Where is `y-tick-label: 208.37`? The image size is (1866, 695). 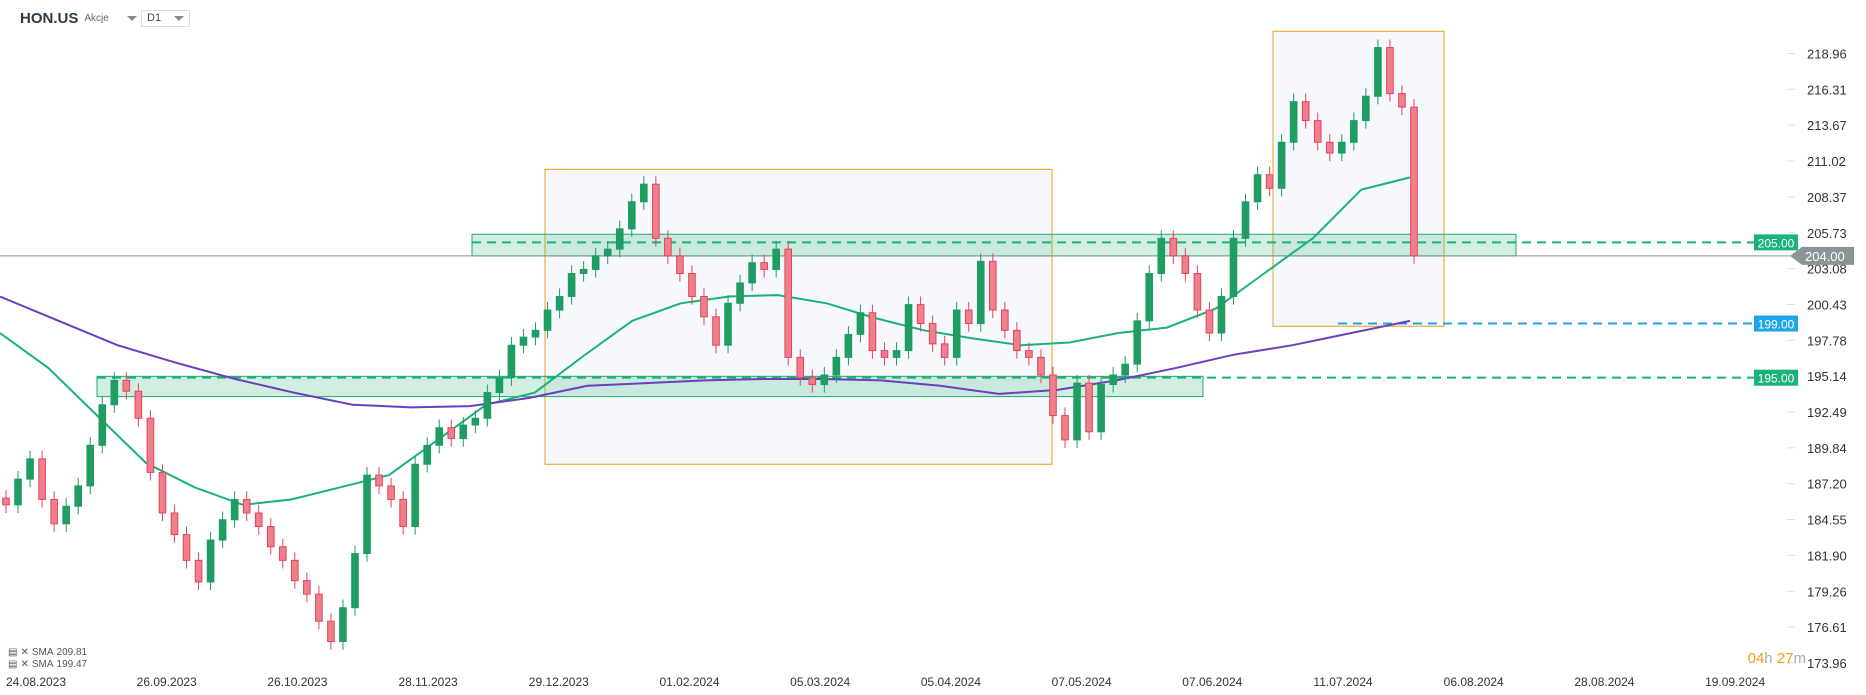
y-tick-label: 208.37 is located at coordinates (1827, 197).